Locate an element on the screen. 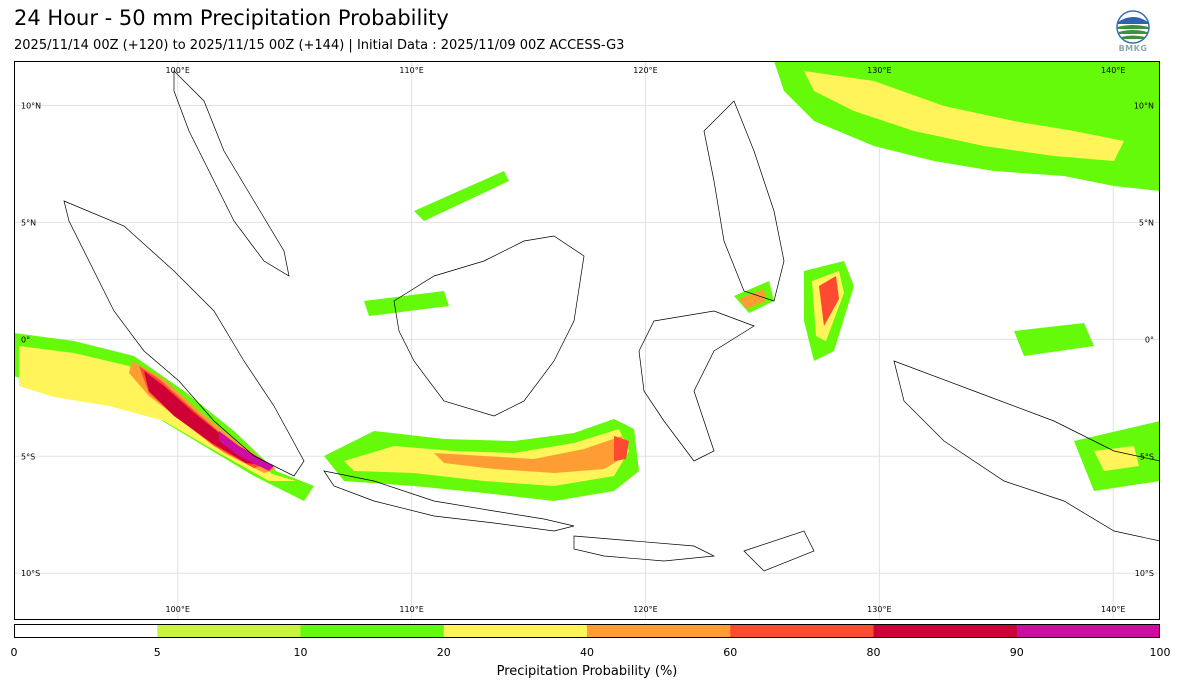 This screenshot has width=1180, height=690. colorbar-tick-label: 5 is located at coordinates (157, 652).